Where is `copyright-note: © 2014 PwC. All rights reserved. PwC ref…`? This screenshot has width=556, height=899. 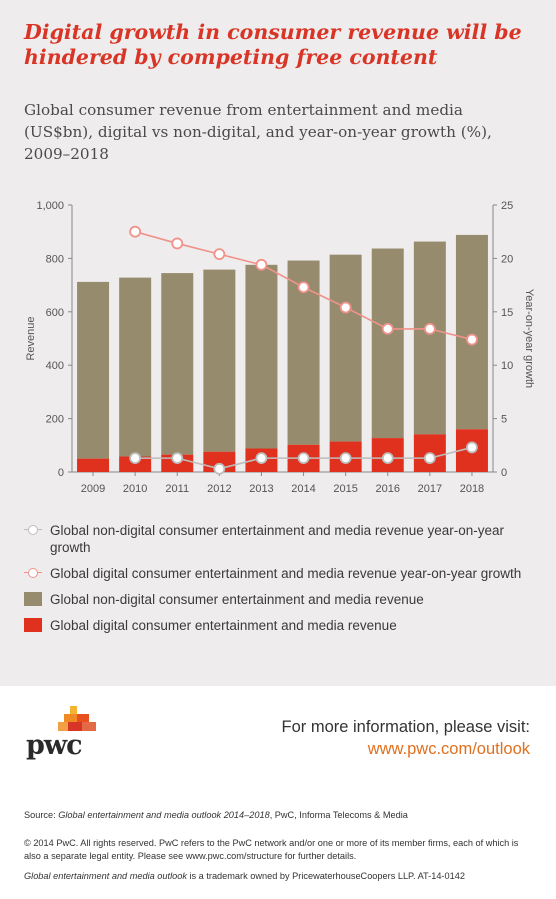 copyright-note: © 2014 PwC. All rights reserved. PwC ref… is located at coordinates (271, 849).